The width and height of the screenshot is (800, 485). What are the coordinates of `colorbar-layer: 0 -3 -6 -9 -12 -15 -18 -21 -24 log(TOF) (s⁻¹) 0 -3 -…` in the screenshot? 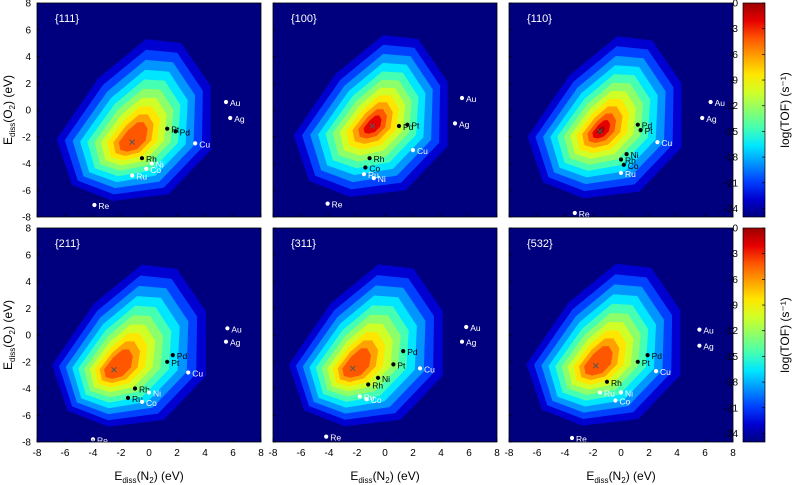 It's located at (758, 221).